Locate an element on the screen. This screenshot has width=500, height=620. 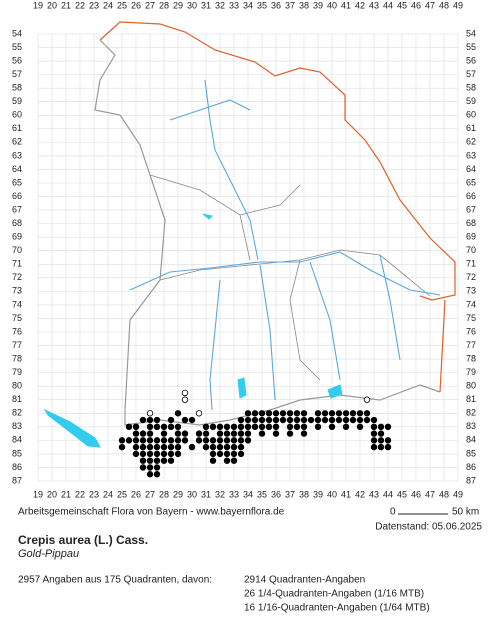
row-label: 86 is located at coordinates (471, 467).